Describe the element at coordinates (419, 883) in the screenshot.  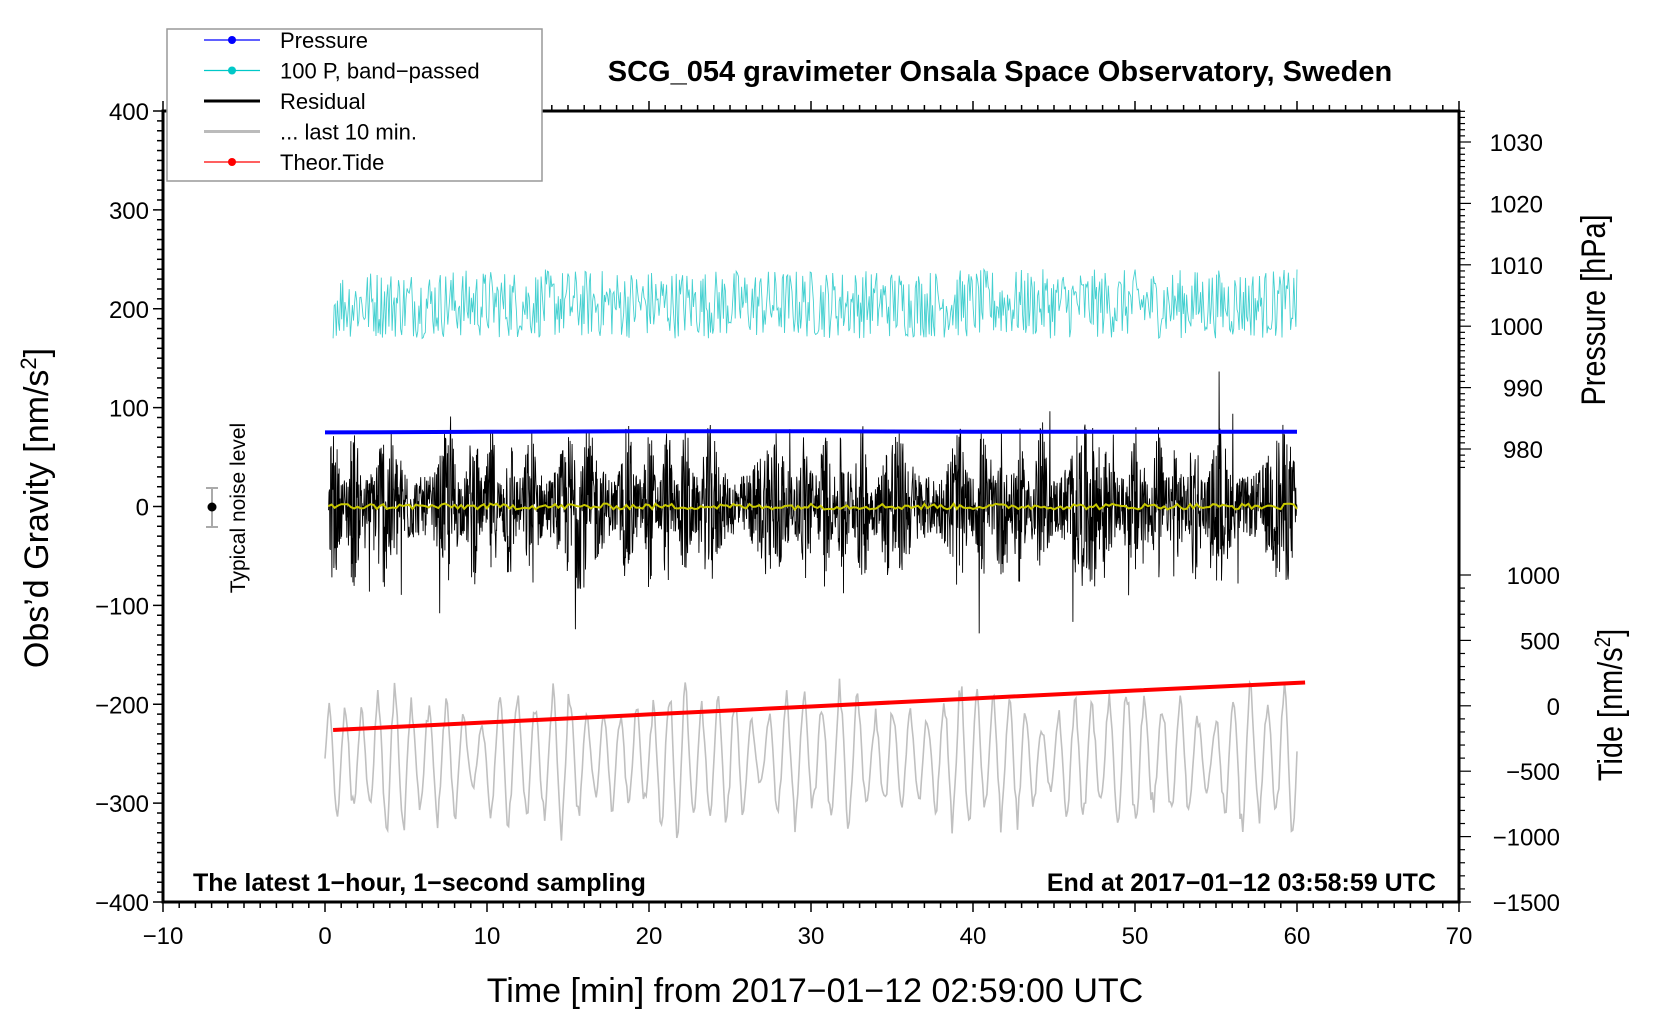
I see `sampling-note: The latest 1−hour, 1−second sampling` at that location.